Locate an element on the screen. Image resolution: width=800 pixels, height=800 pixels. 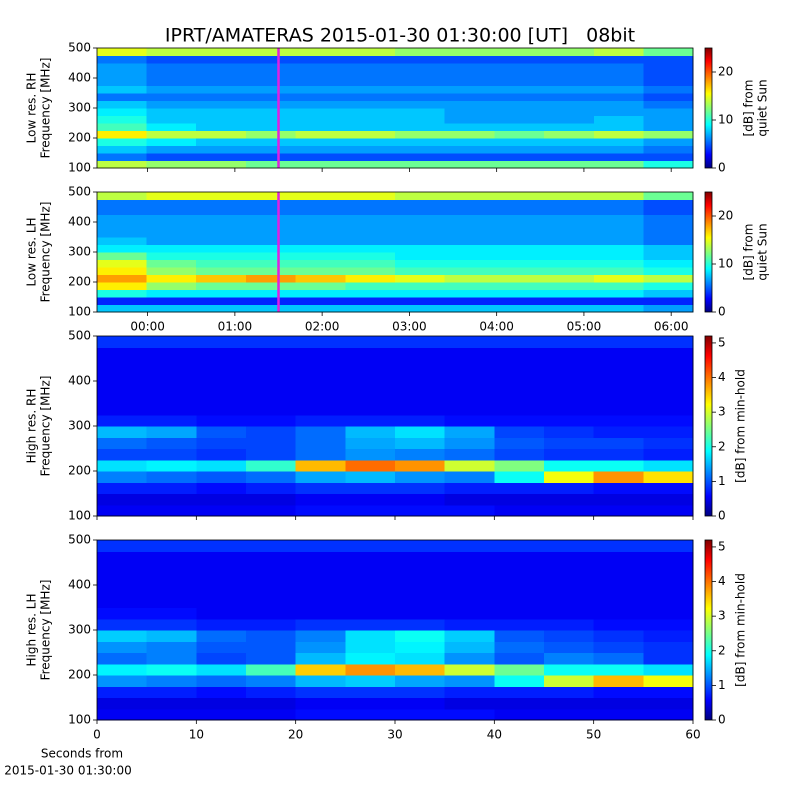
x-tick-label: 40 is located at coordinates (494, 735).